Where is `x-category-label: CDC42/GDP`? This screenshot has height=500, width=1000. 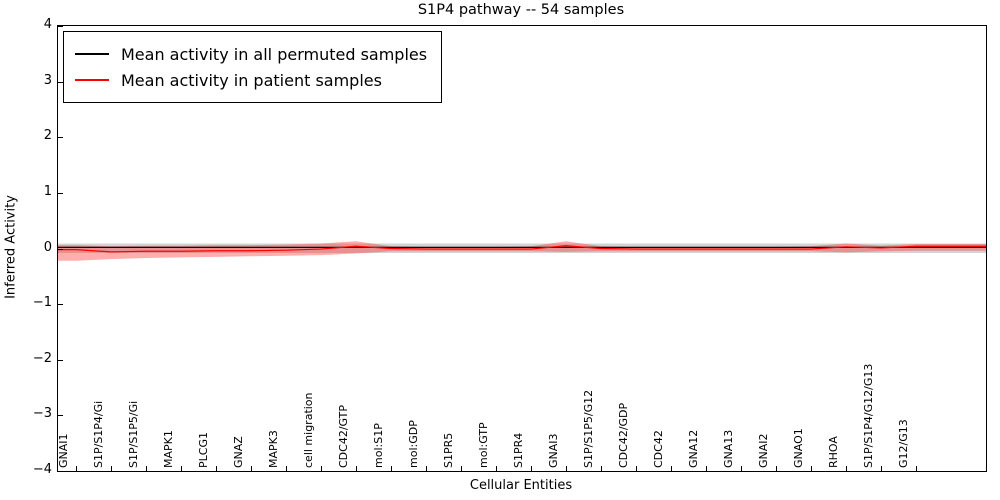
x-category-label: CDC42/GDP is located at coordinates (623, 435).